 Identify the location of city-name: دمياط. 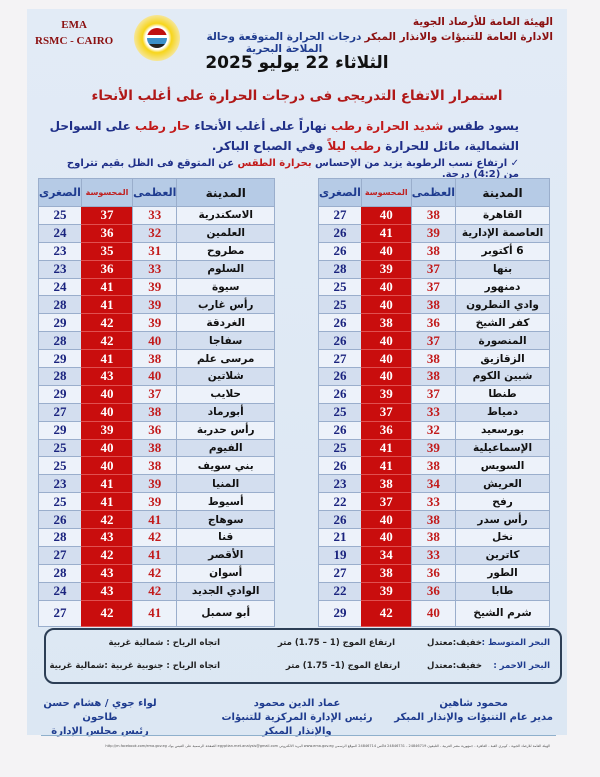
(502, 412).